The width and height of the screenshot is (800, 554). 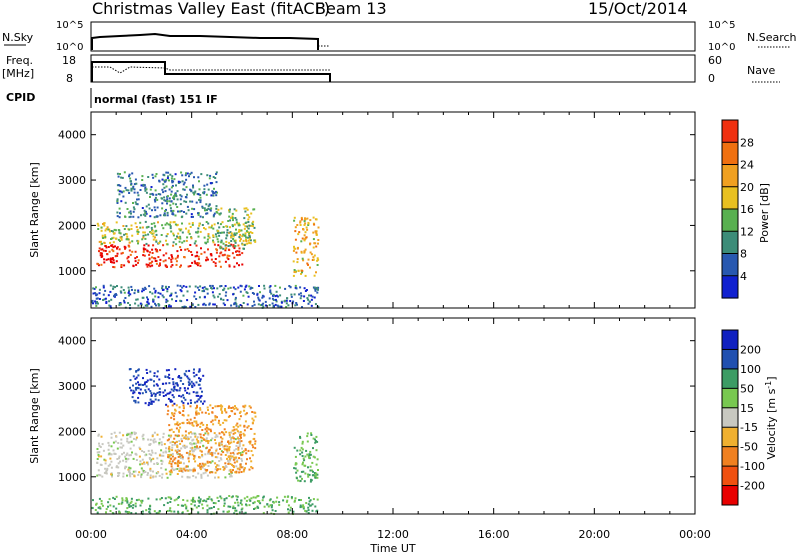 What do you see at coordinates (392, 548) in the screenshot?
I see `x-axis-label: Time UT` at bounding box center [392, 548].